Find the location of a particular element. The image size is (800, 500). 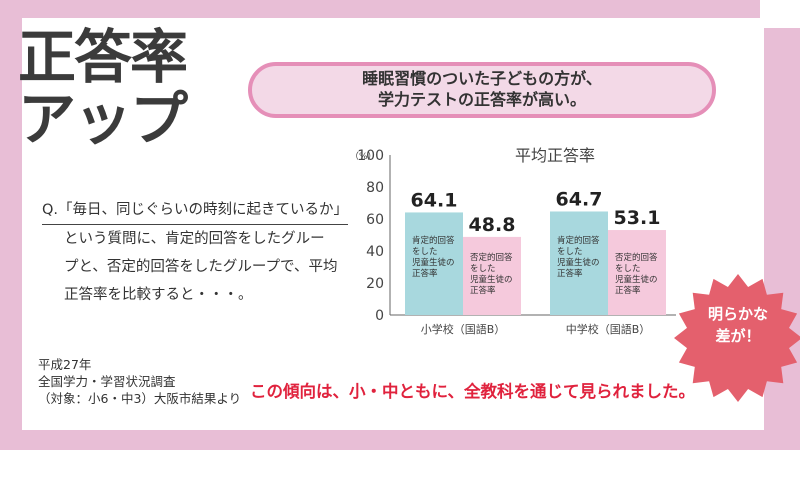

bar-value-label: 48.8 is located at coordinates (492, 225).